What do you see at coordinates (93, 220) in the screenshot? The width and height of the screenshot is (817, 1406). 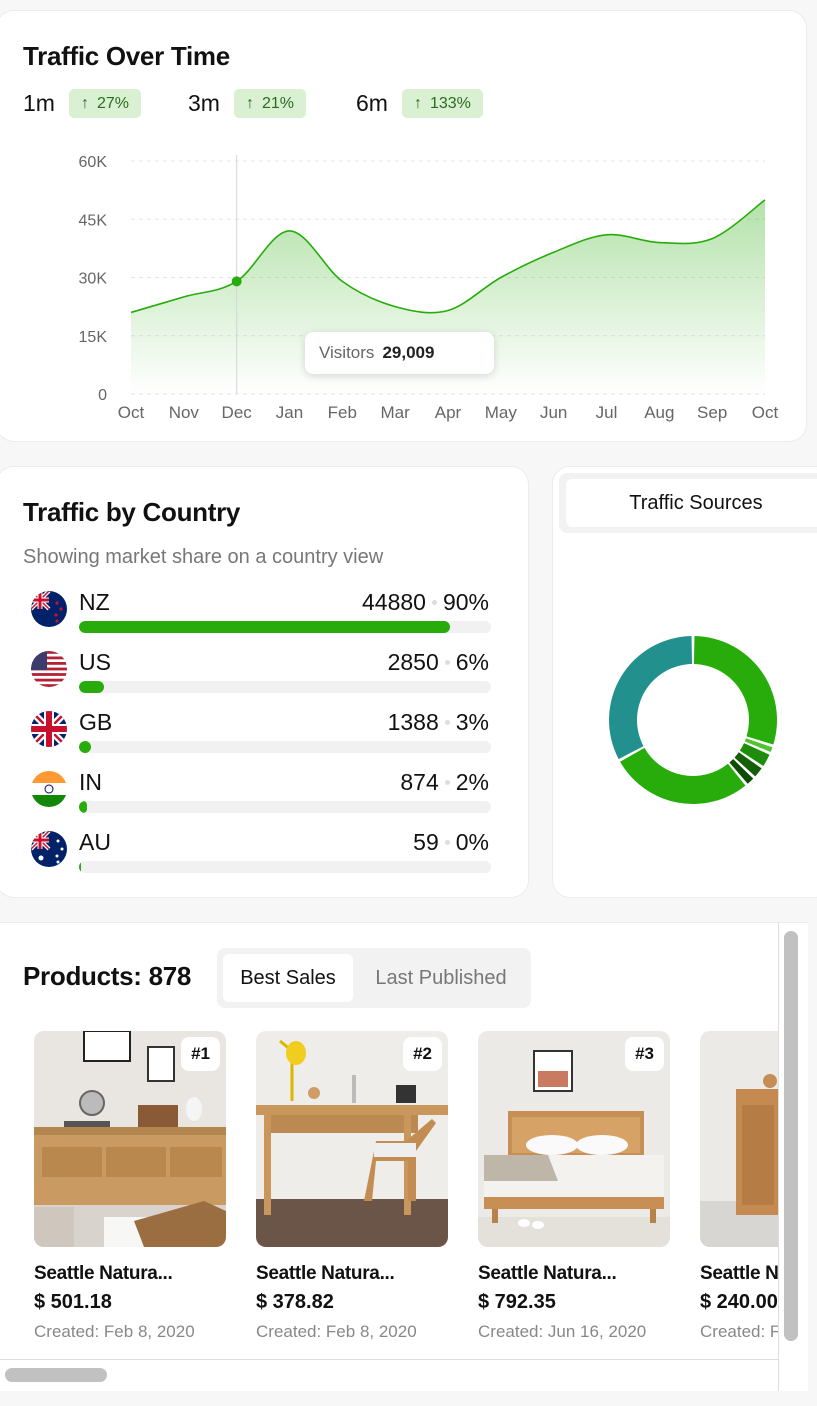 I see `y-tick-label: 45K` at bounding box center [93, 220].